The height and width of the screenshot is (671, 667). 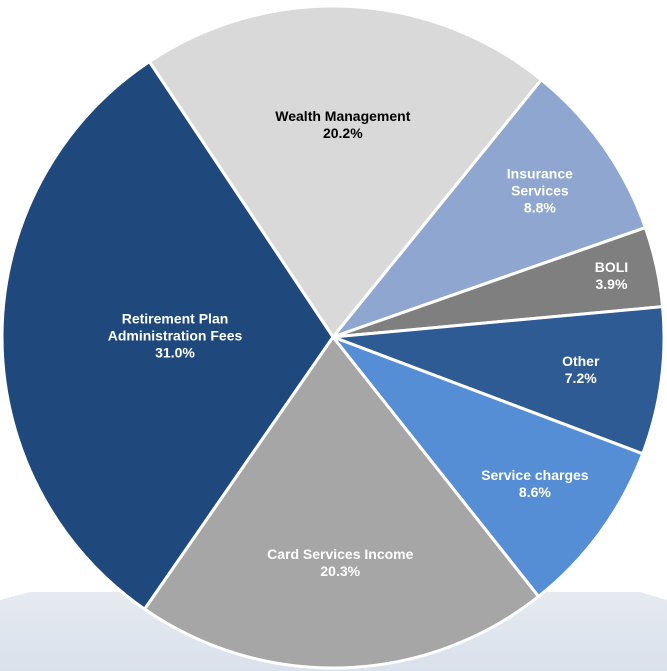 What do you see at coordinates (340, 570) in the screenshot?
I see `value-label: 20.3%` at bounding box center [340, 570].